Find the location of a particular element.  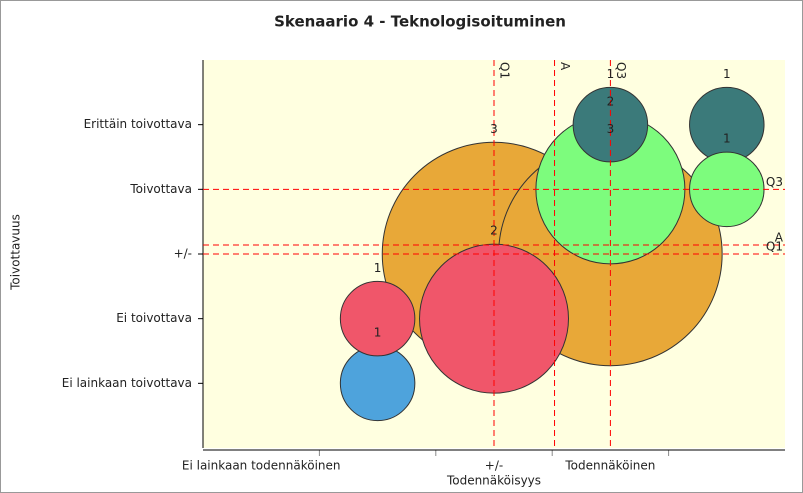

y-tick-label: Toivottava is located at coordinates (160, 189).